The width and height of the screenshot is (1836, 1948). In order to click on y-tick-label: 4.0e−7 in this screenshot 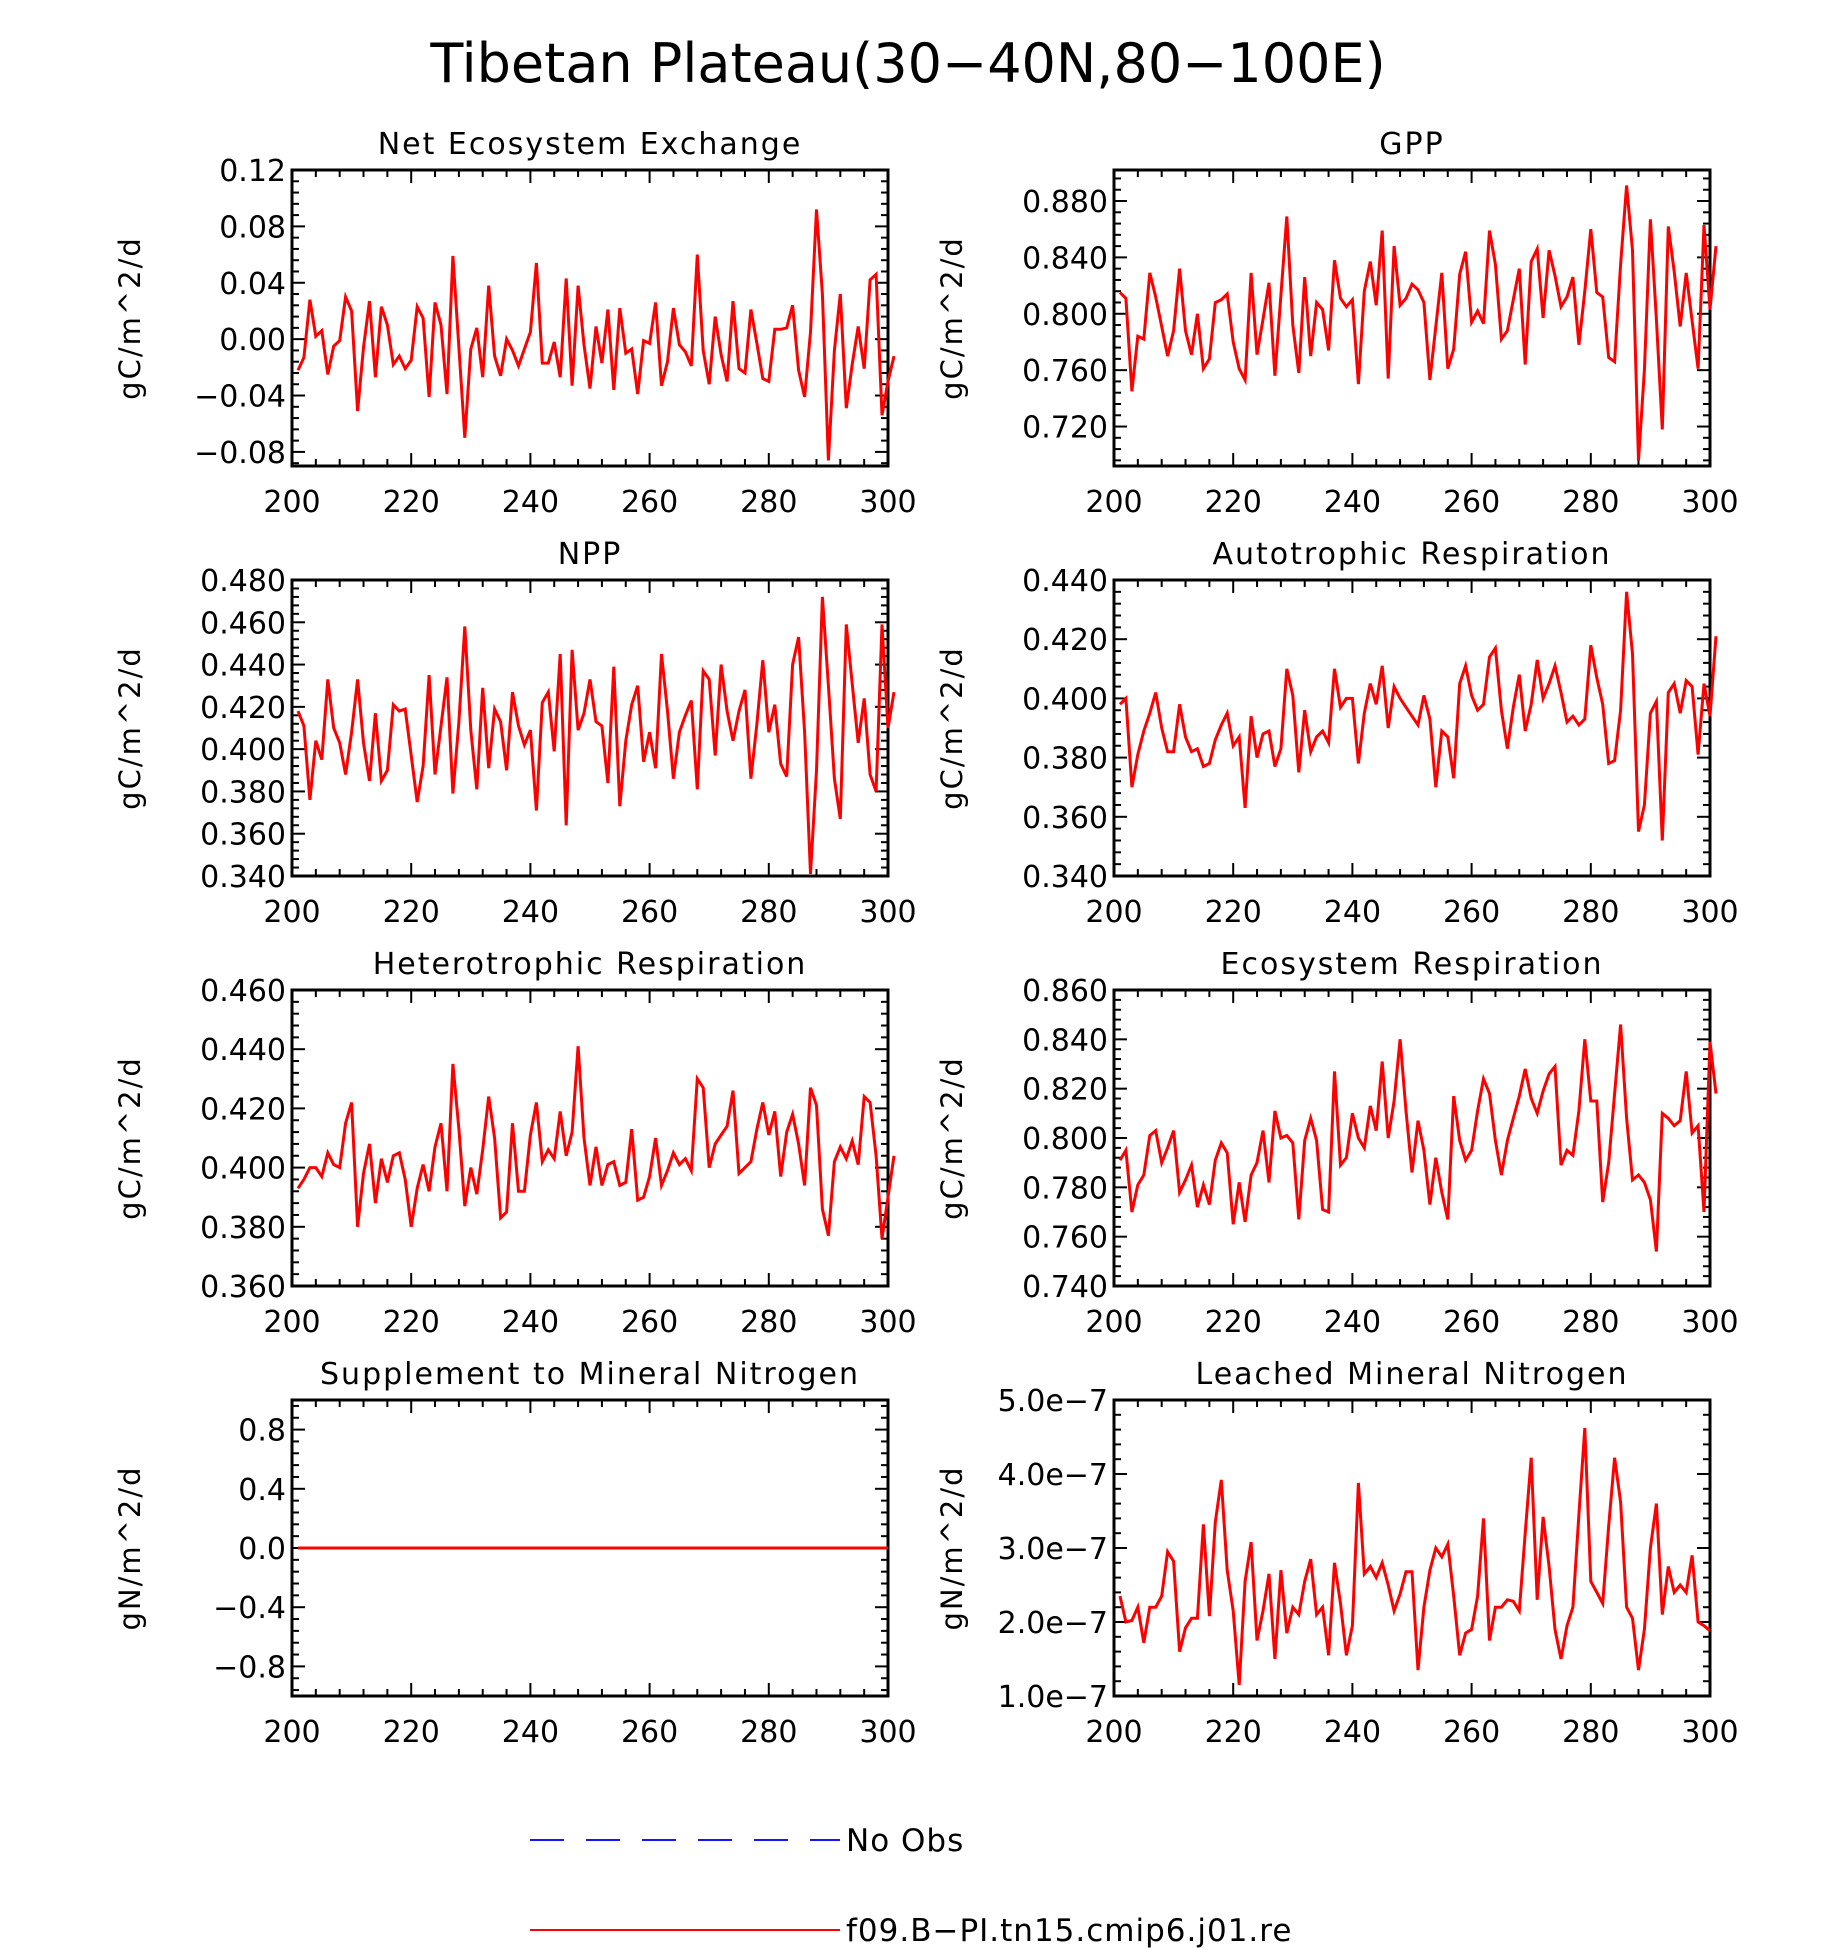, I will do `click(1053, 1475)`.